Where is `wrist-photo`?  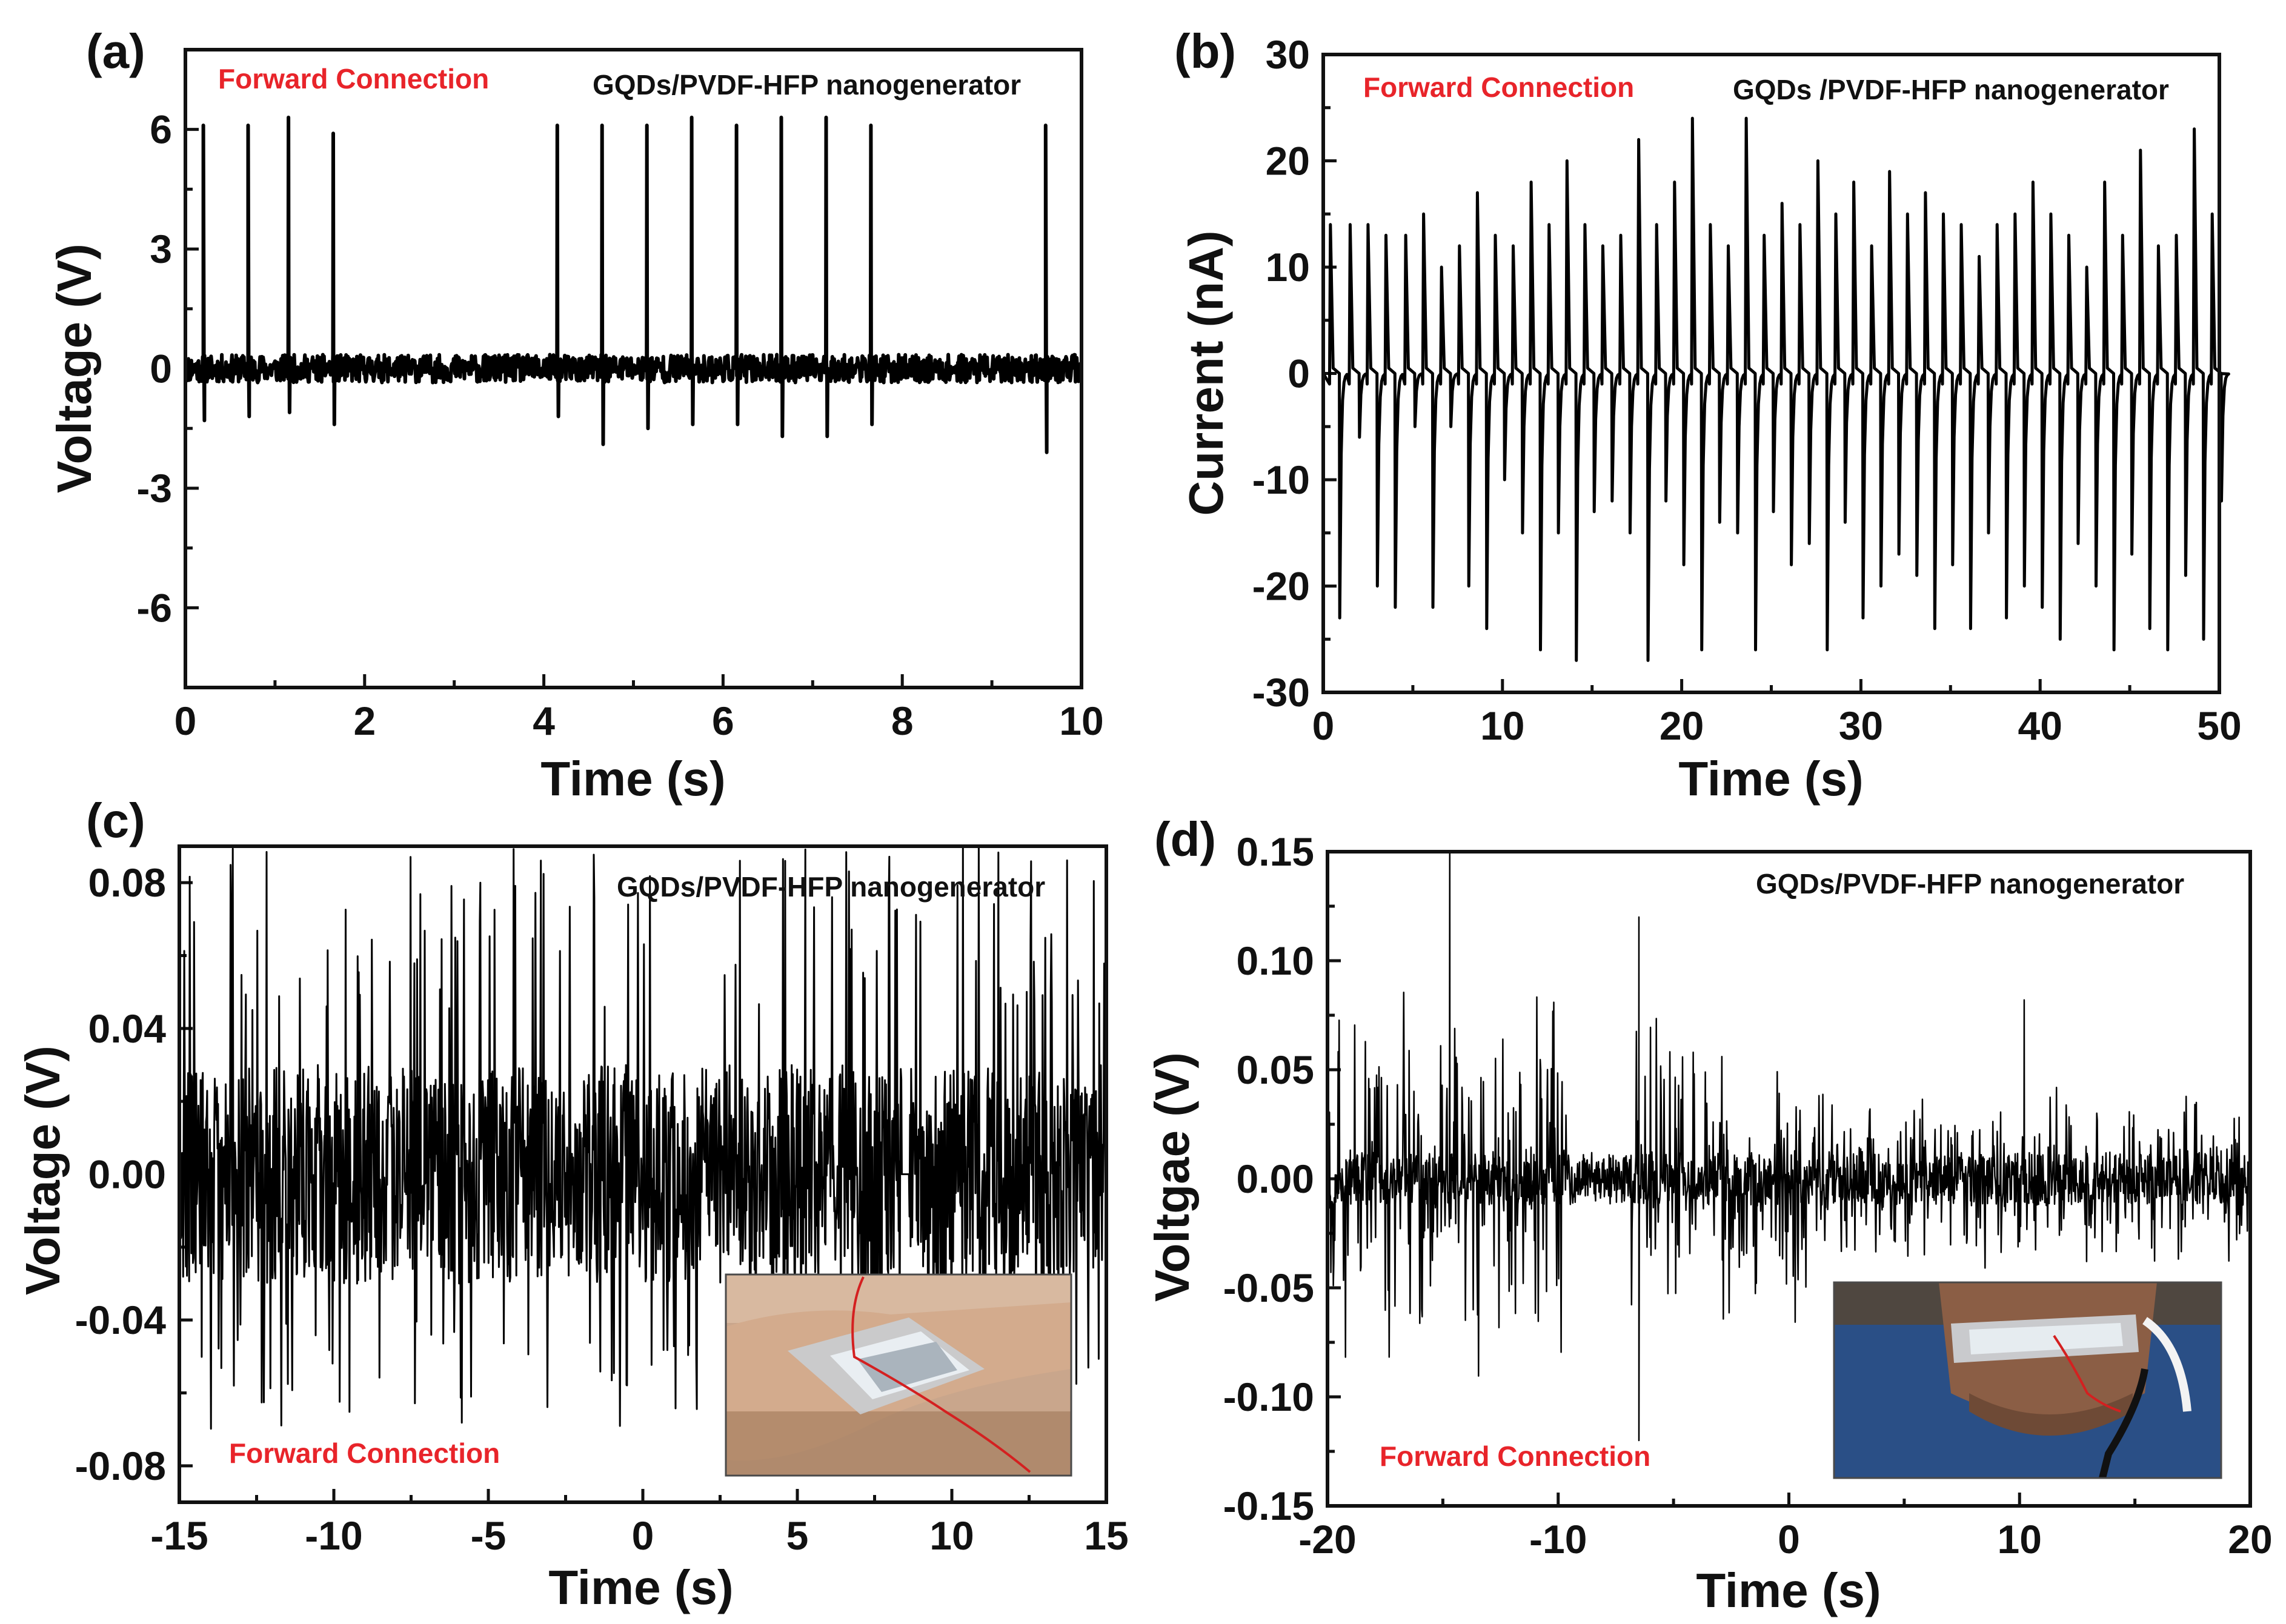
wrist-photo is located at coordinates (898, 1375).